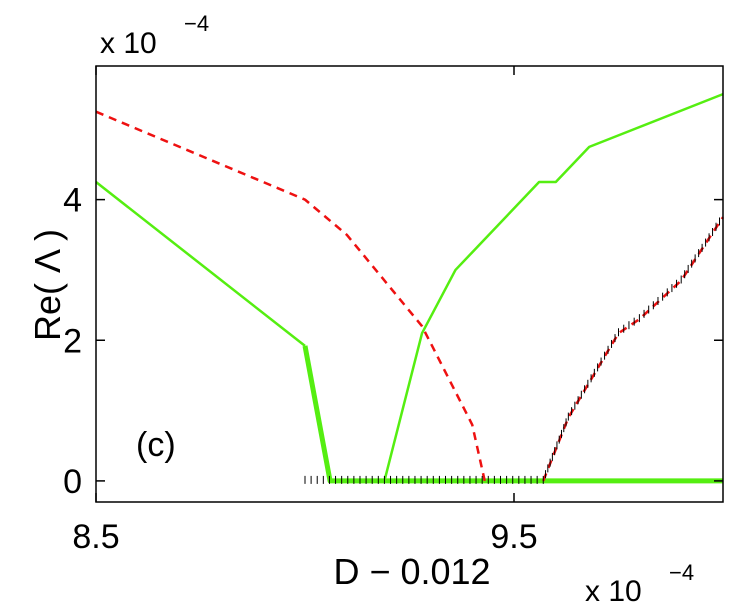 This screenshot has width=729, height=606. I want to click on y-axis-label: Re( Λ ), so click(47, 285).